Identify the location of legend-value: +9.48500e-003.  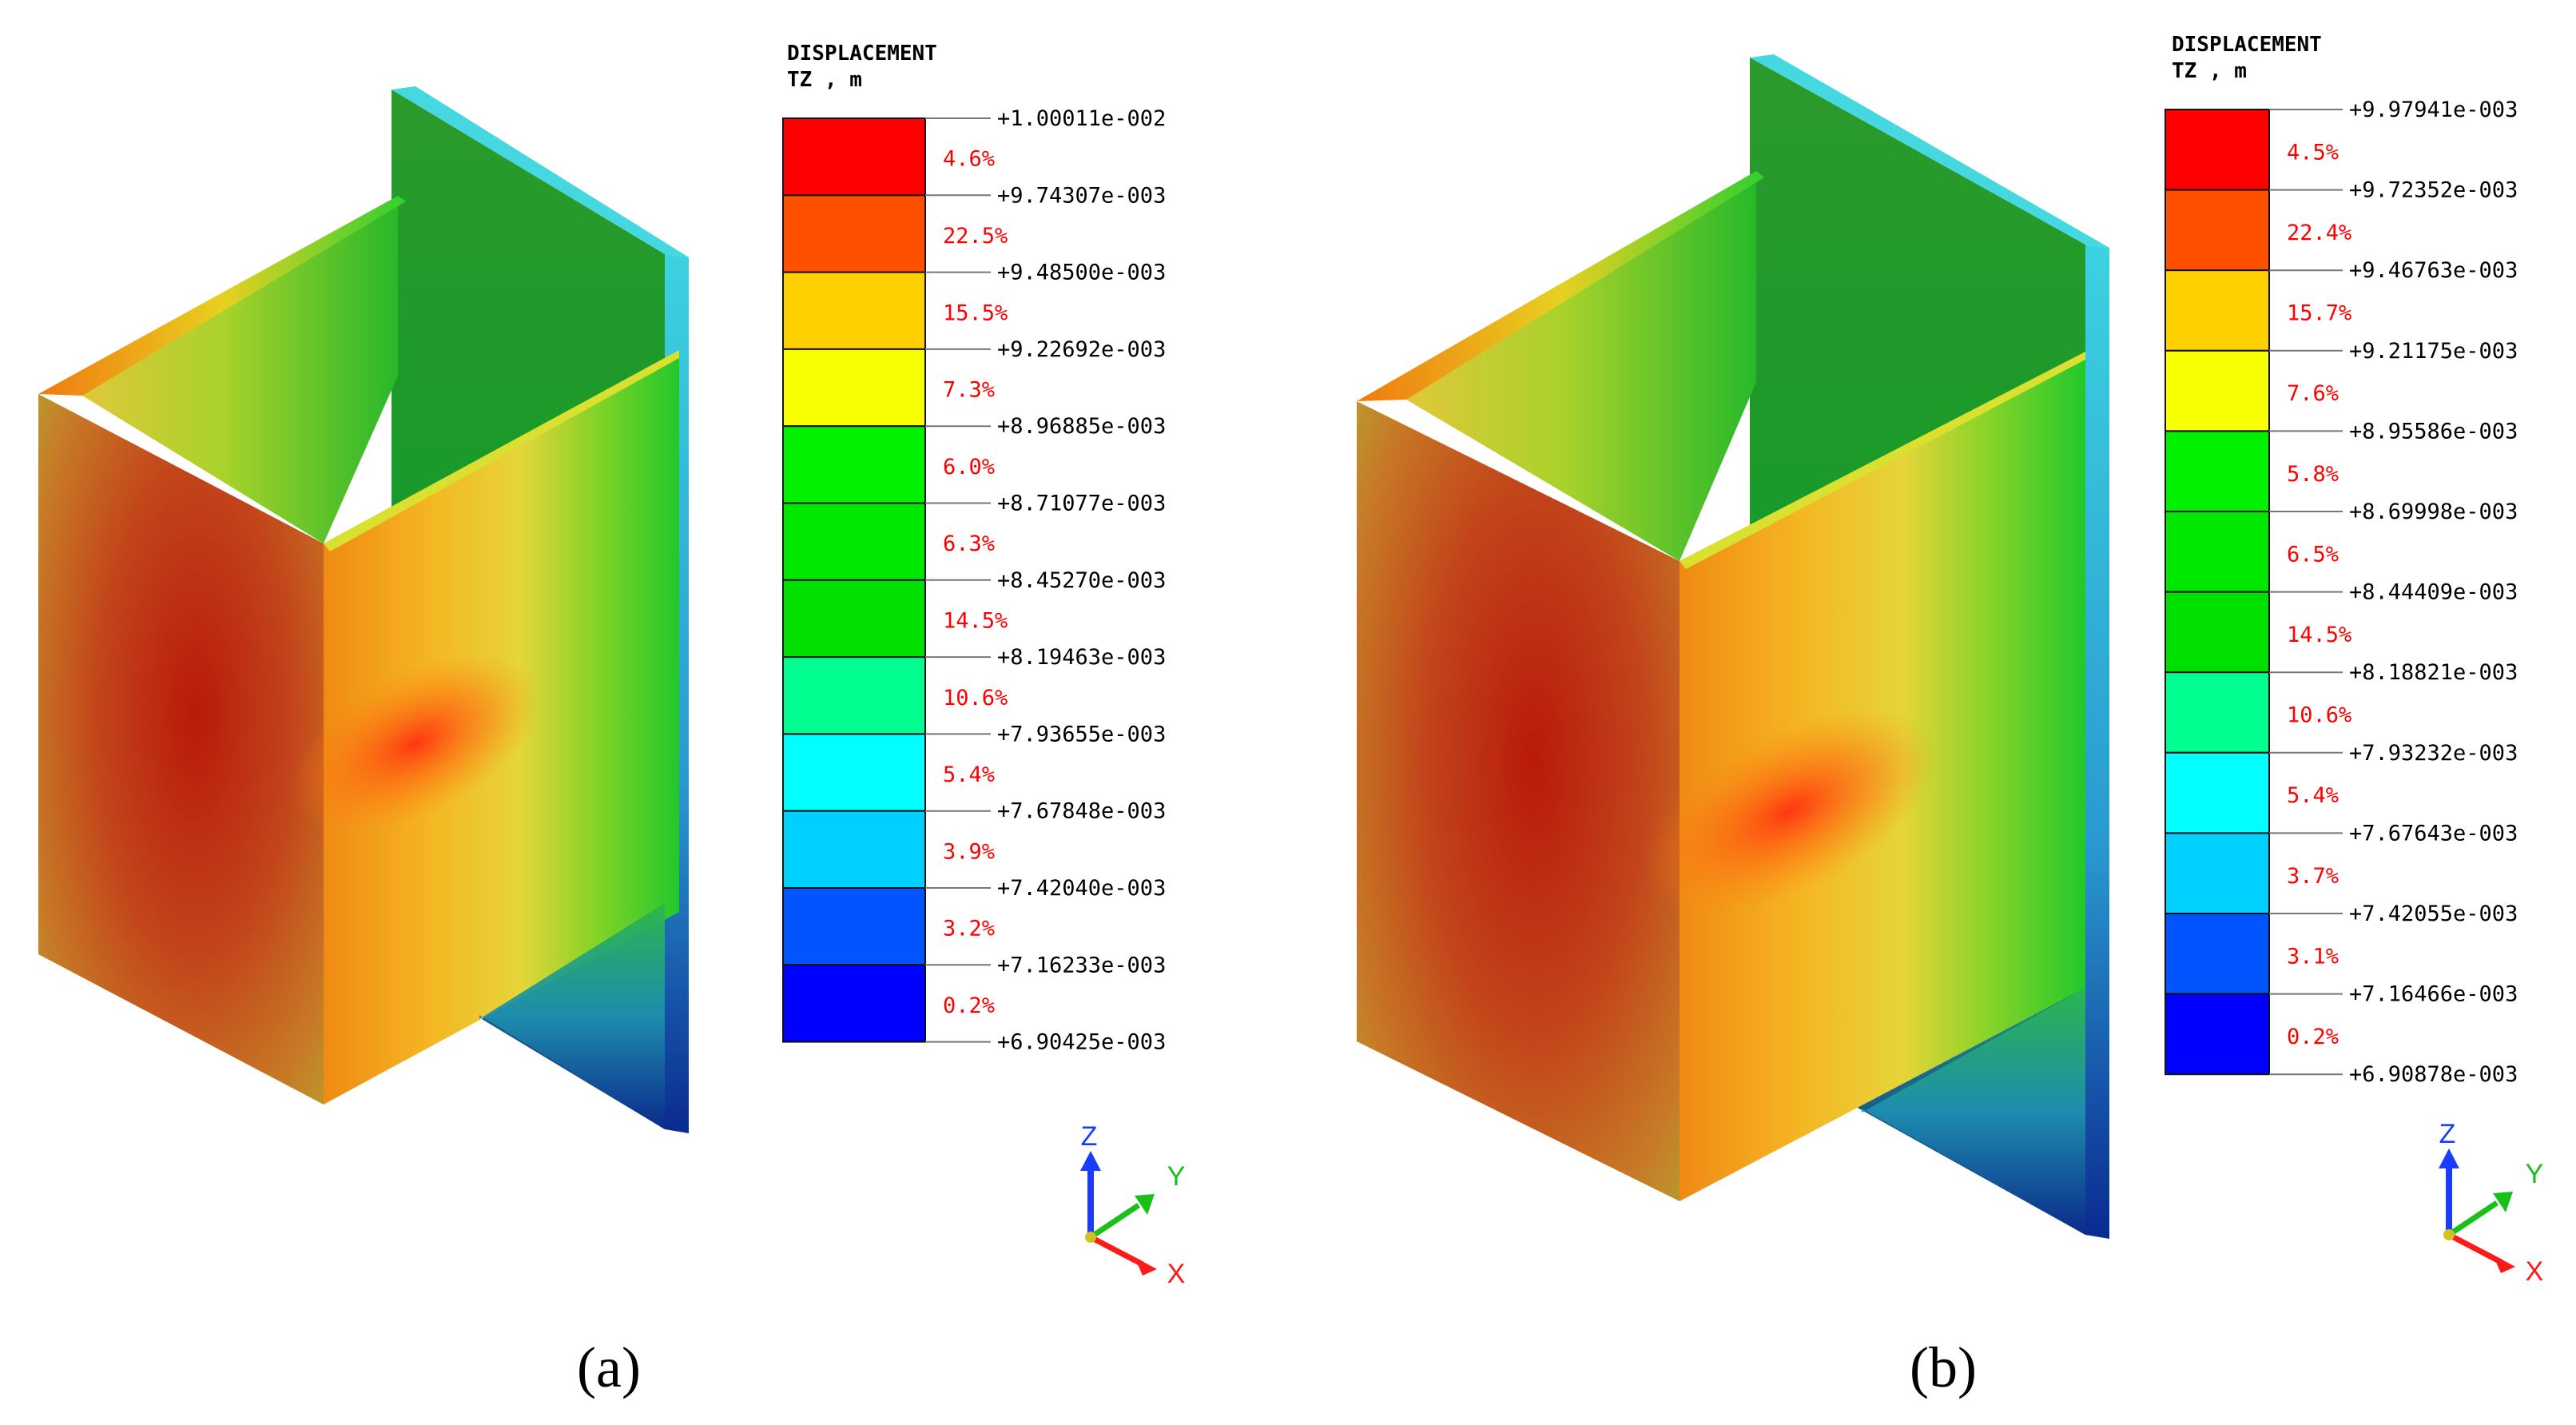
(1081, 273).